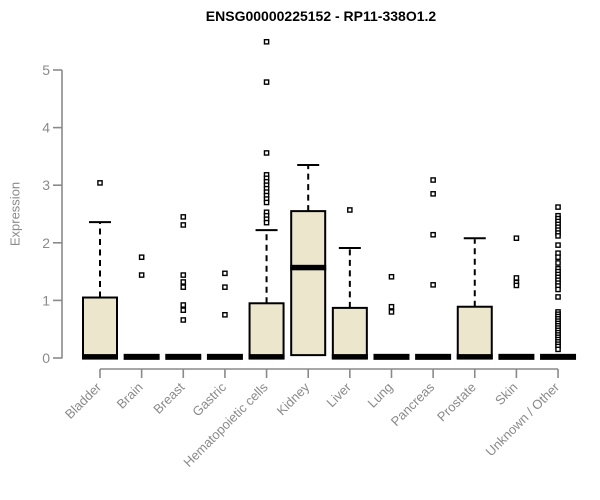  Describe the element at coordinates (506, 394) in the screenshot. I see `x-tick-label: Skin` at that location.